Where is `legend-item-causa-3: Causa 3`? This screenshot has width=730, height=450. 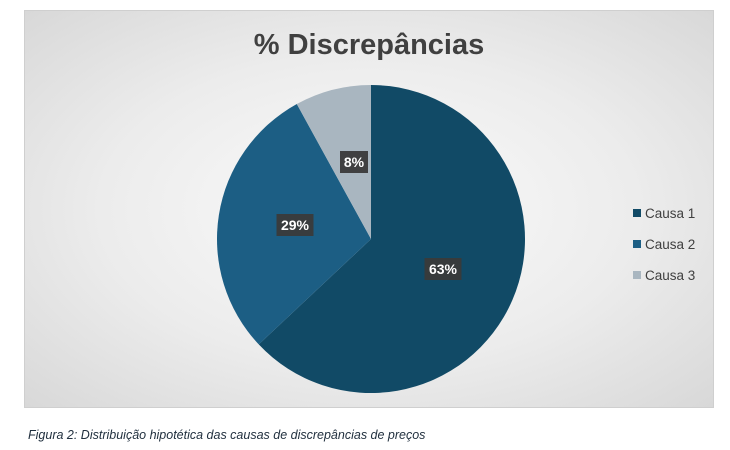
legend-item-causa-3: Causa 3 is located at coordinates (664, 275).